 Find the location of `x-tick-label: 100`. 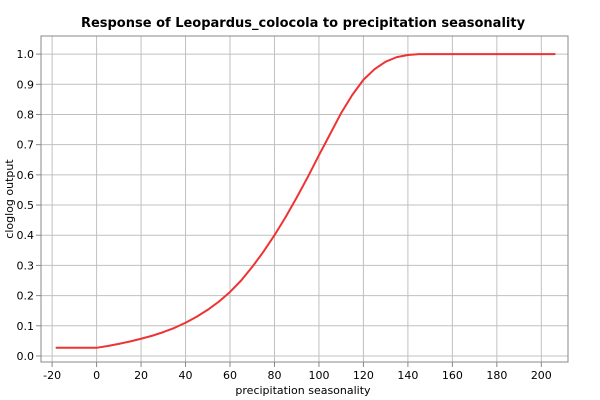

x-tick-label: 100 is located at coordinates (318, 375).